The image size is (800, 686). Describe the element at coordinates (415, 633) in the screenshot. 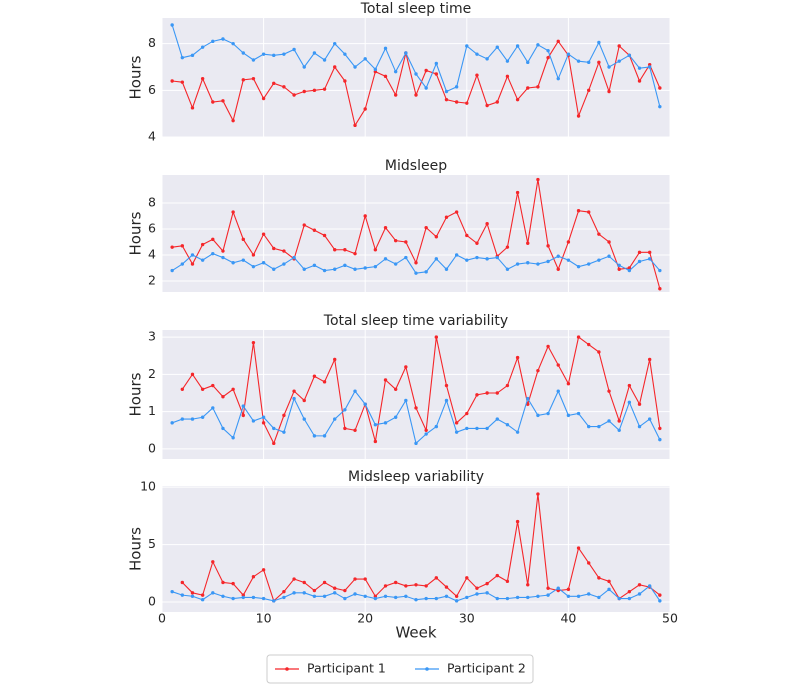

I see `x-axis-label: Week` at that location.